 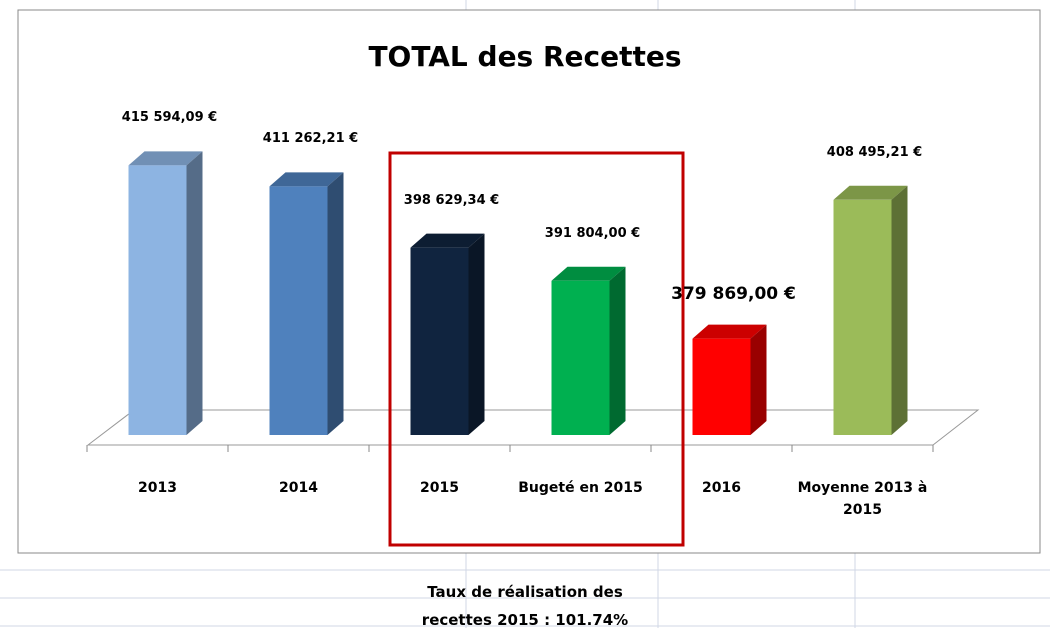 What do you see at coordinates (580, 488) in the screenshot?
I see `x-tick-label: Bugeté en 2015` at bounding box center [580, 488].